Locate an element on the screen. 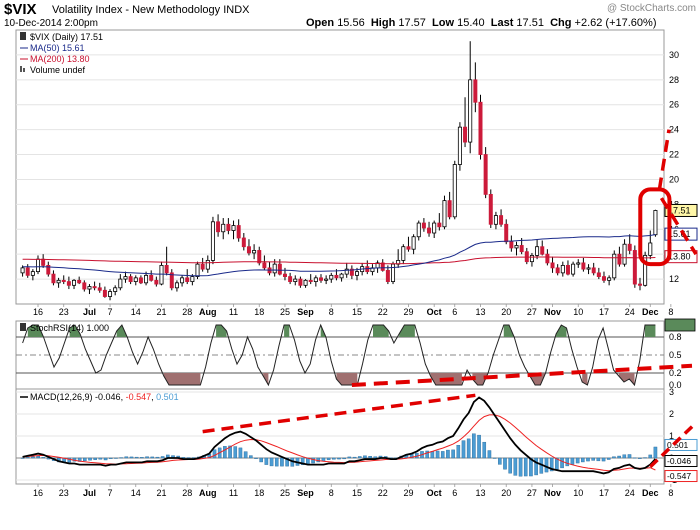 Image resolution: width=700 pixels, height=530 pixels. chg-label: Chg is located at coordinates (561, 23).